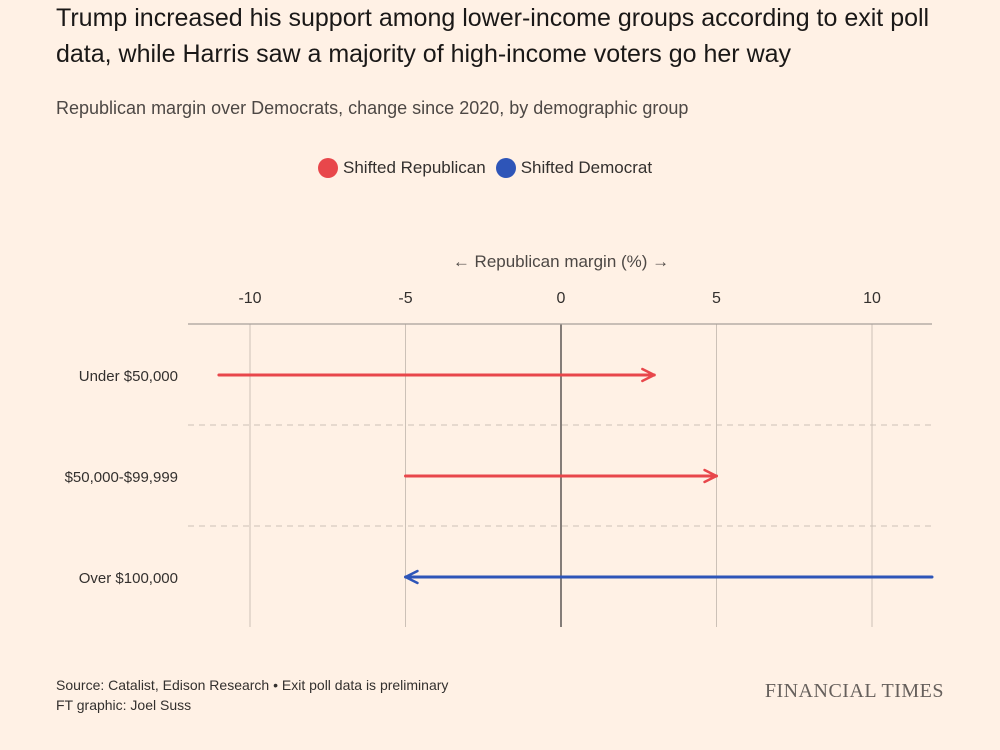 This screenshot has height=750, width=1000. Describe the element at coordinates (872, 298) in the screenshot. I see `x-tick-label: 10` at that location.